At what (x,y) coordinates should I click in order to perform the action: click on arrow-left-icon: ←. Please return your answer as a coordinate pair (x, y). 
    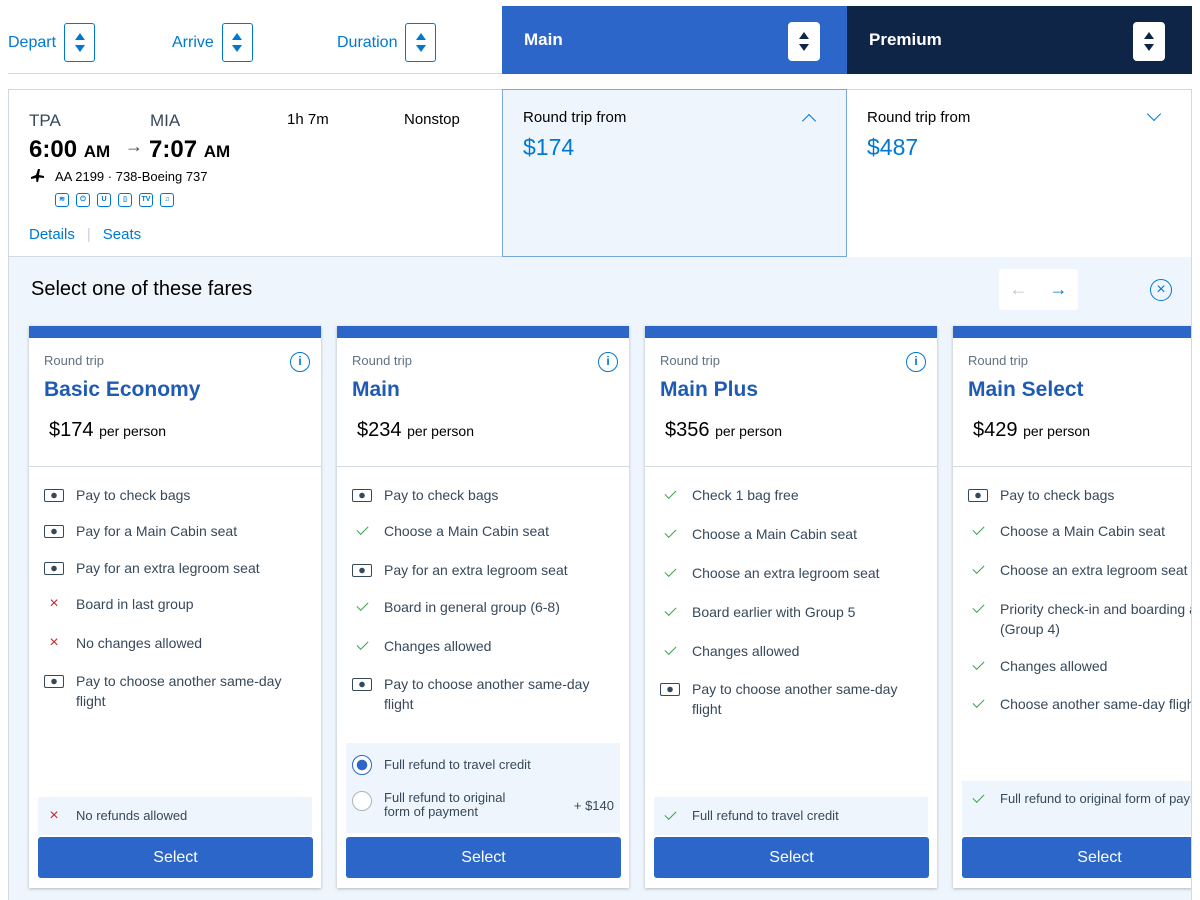
    Looking at the image, I should click on (1018, 289).